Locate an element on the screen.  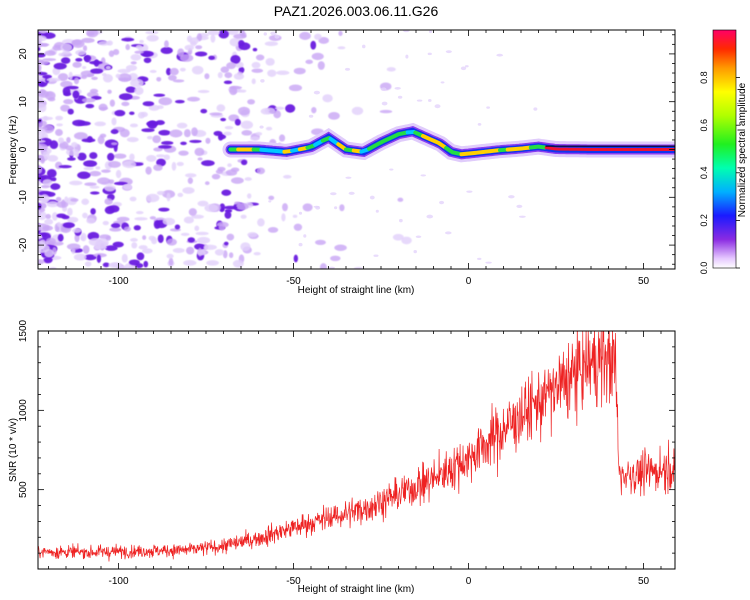
snr-y-label: SNR (10 * v/v) is located at coordinates (13, 450).